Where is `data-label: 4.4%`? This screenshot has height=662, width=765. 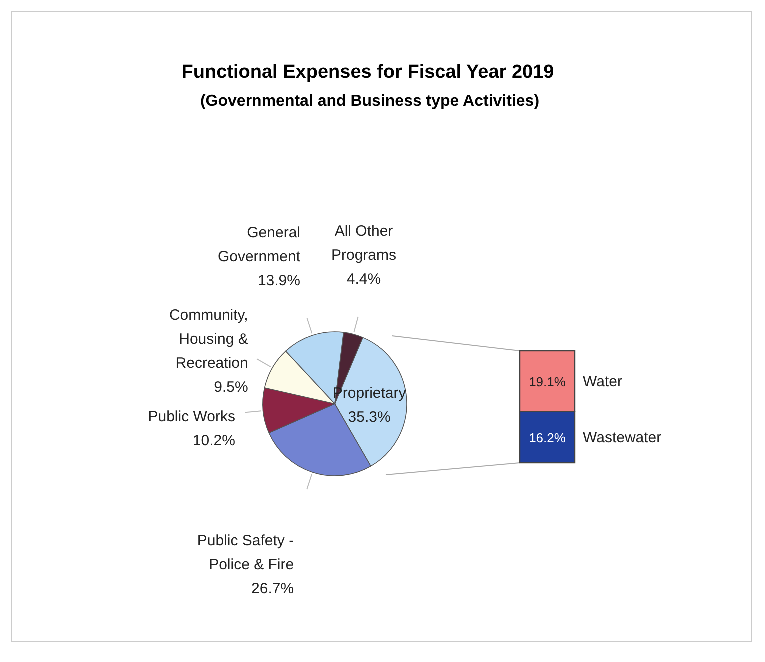 data-label: 4.4% is located at coordinates (364, 279).